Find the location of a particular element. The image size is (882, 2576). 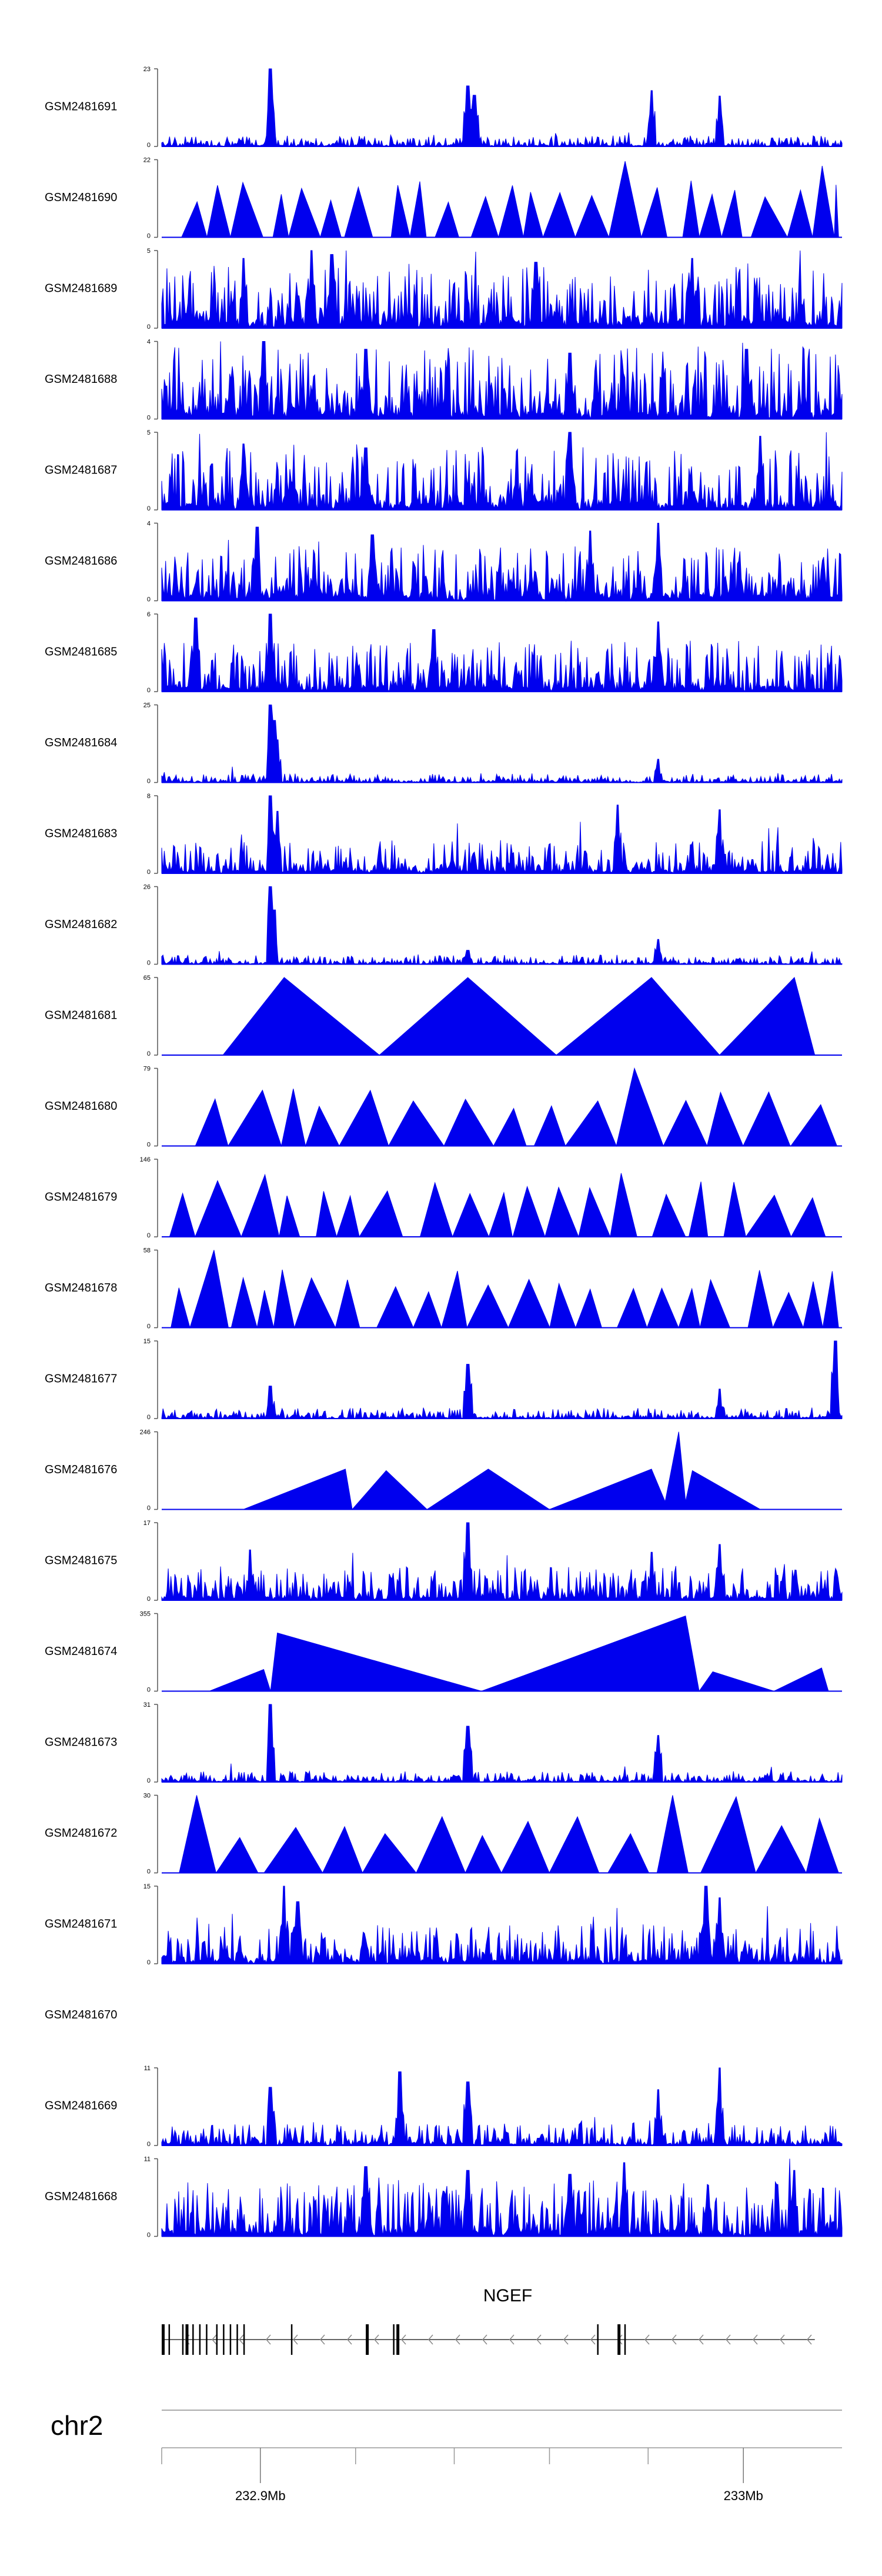

y-max-label: 23 is located at coordinates (147, 69).